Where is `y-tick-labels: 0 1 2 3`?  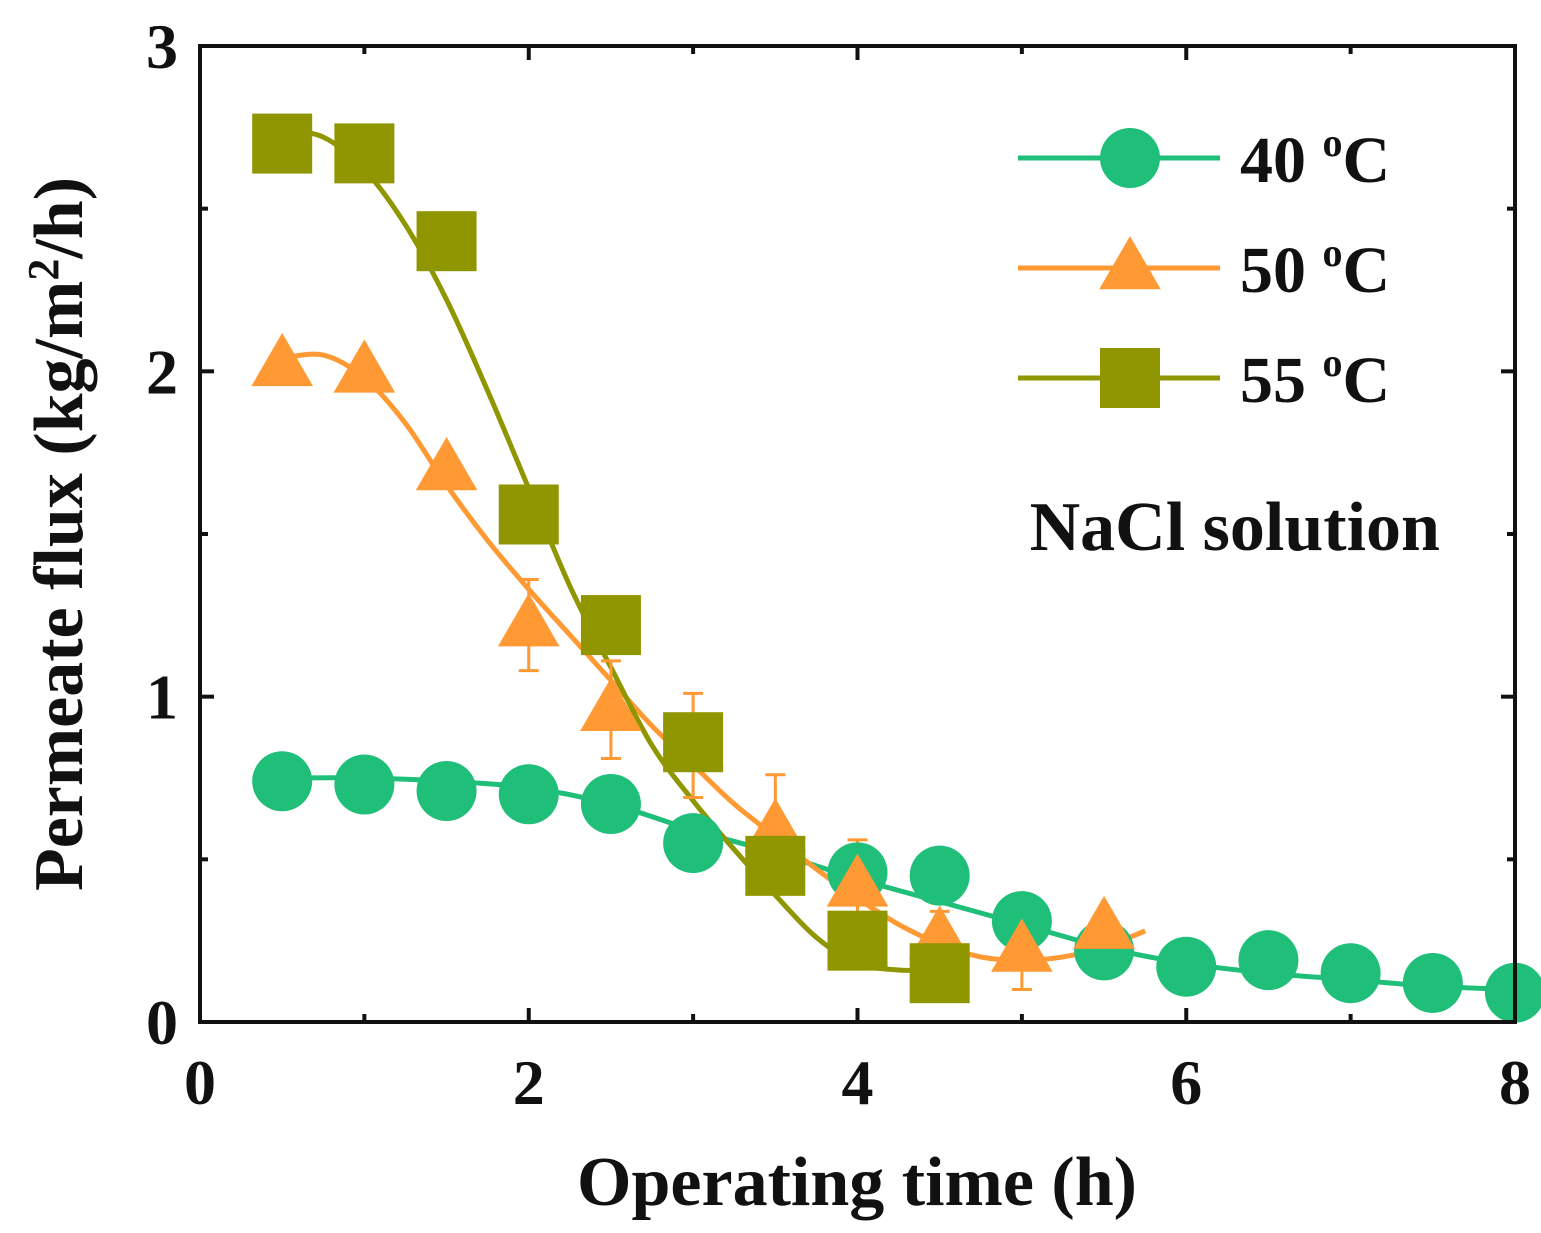
y-tick-labels: 0 1 2 3 is located at coordinates (162, 534).